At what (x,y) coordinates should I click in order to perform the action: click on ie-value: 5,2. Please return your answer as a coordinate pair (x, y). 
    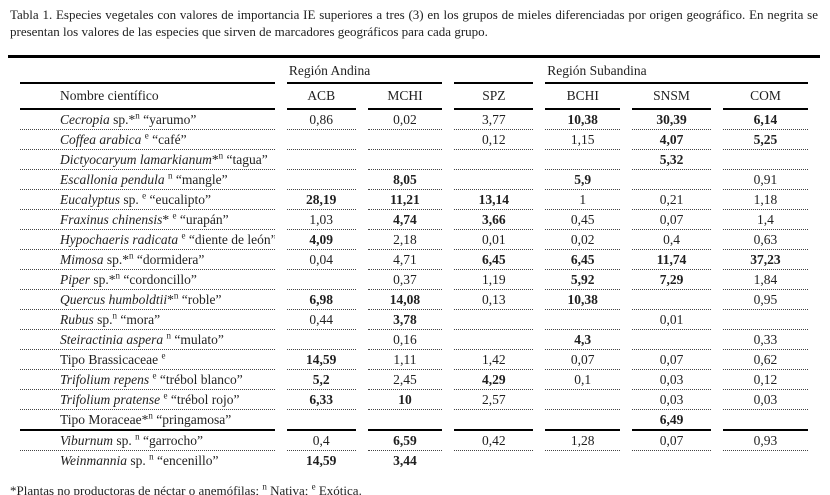
    Looking at the image, I should click on (321, 380).